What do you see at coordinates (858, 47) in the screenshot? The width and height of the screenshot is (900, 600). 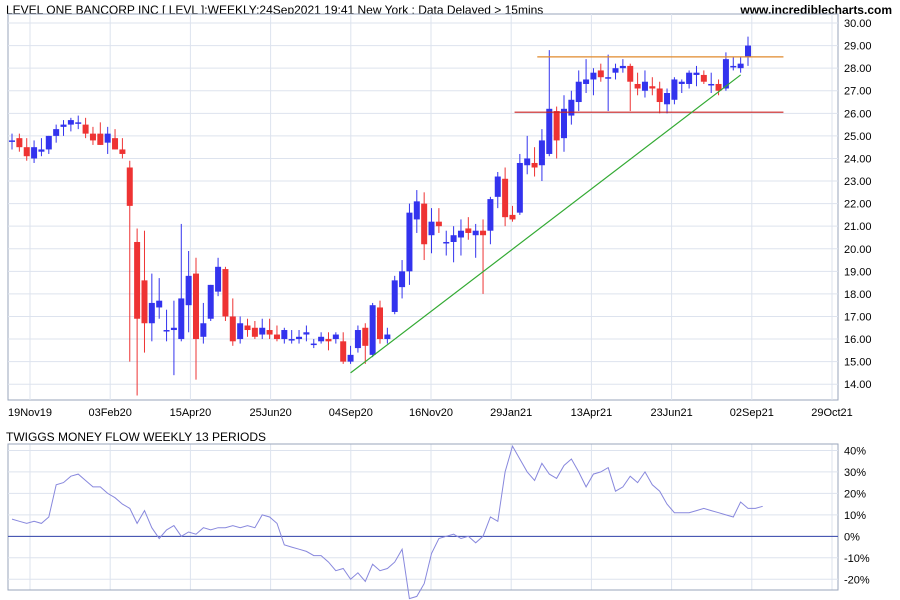 I see `y-tick-label: 29.00` at bounding box center [858, 47].